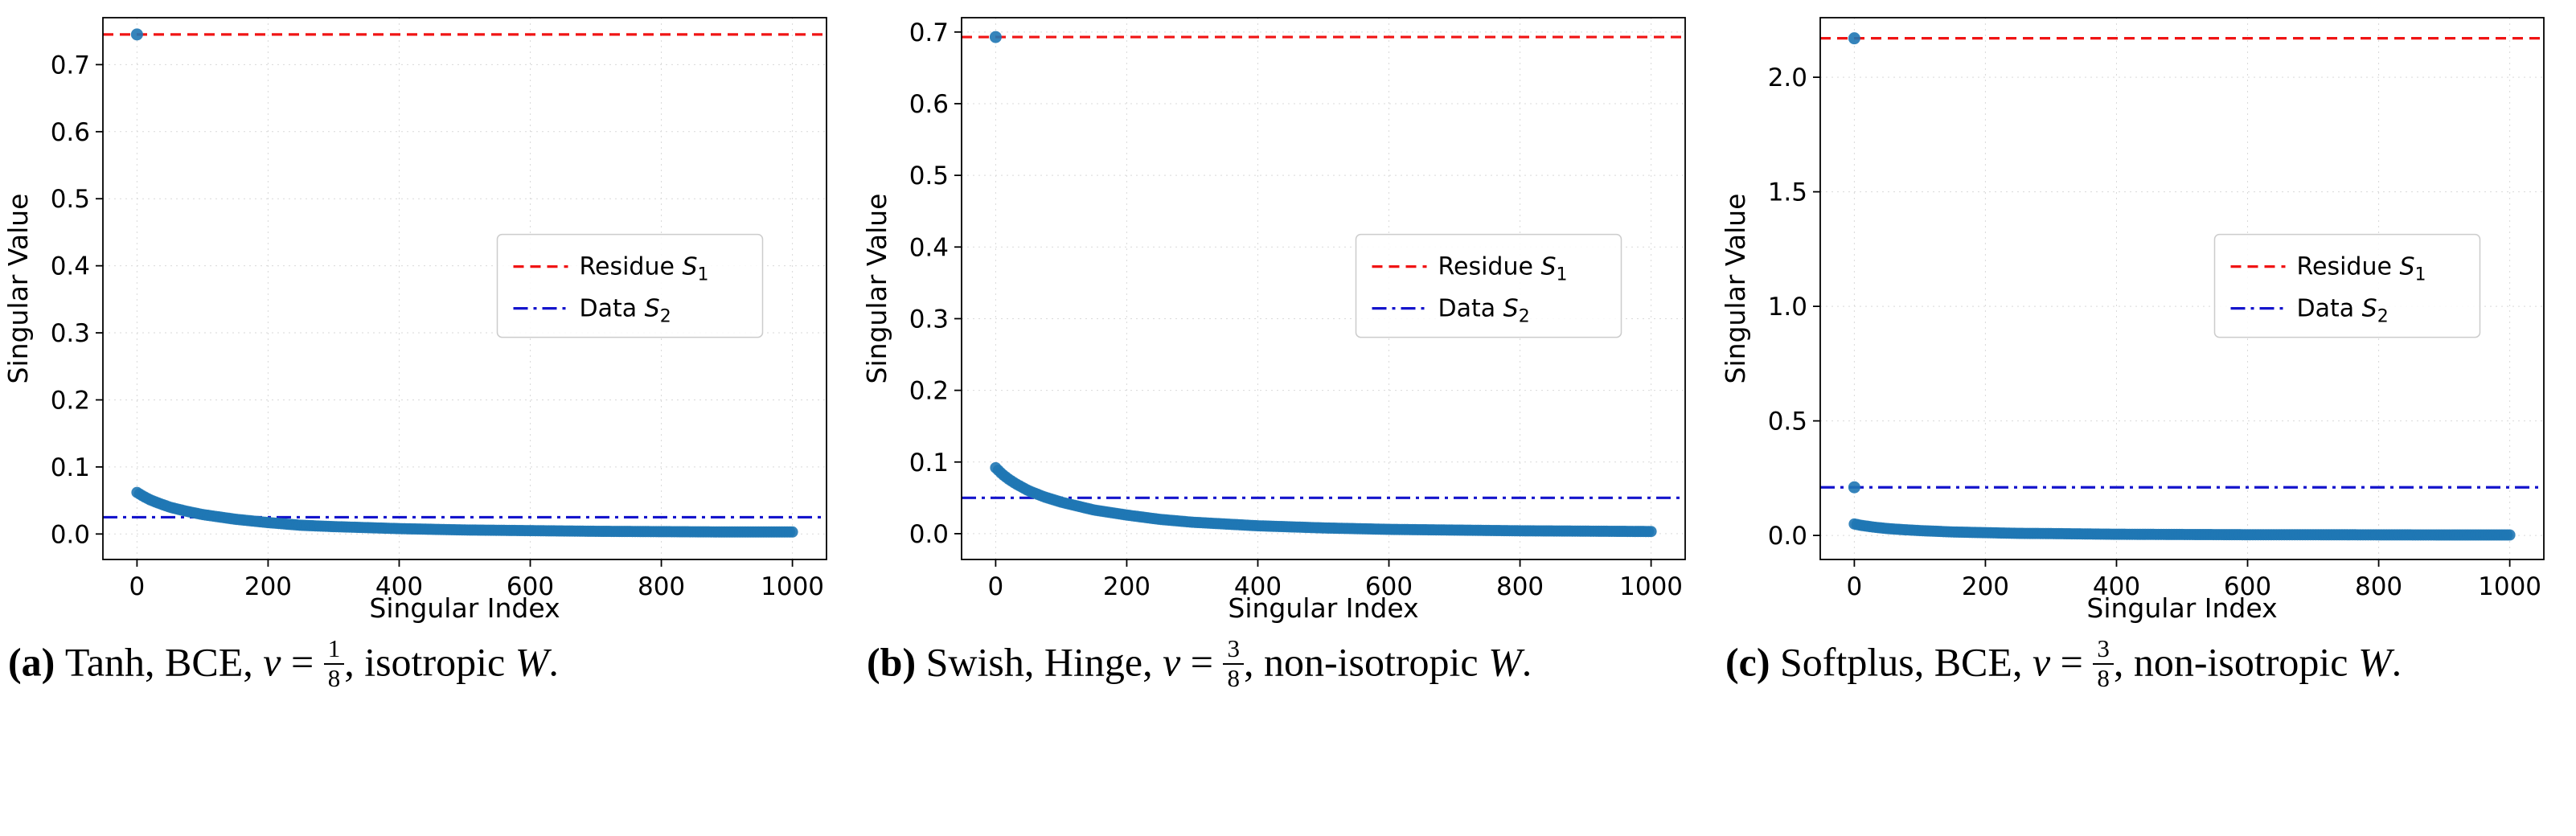 The width and height of the screenshot is (2576, 836). I want to click on y-tick-label: 1.5, so click(1787, 193).